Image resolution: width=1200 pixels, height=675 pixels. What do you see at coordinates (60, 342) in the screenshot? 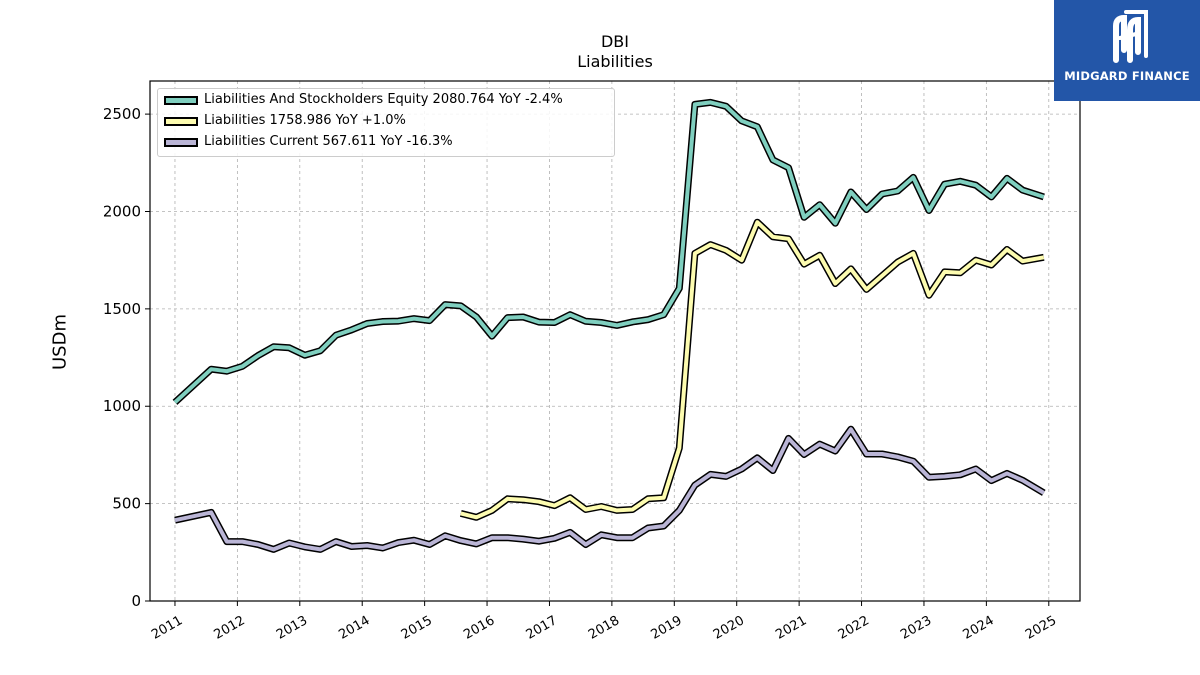
I see `y-axis-label: USDm` at bounding box center [60, 342].